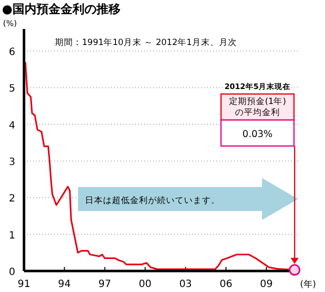  What do you see at coordinates (152, 200) in the screenshot?
I see `annotation: 日本は超低金利が続いています。` at bounding box center [152, 200].